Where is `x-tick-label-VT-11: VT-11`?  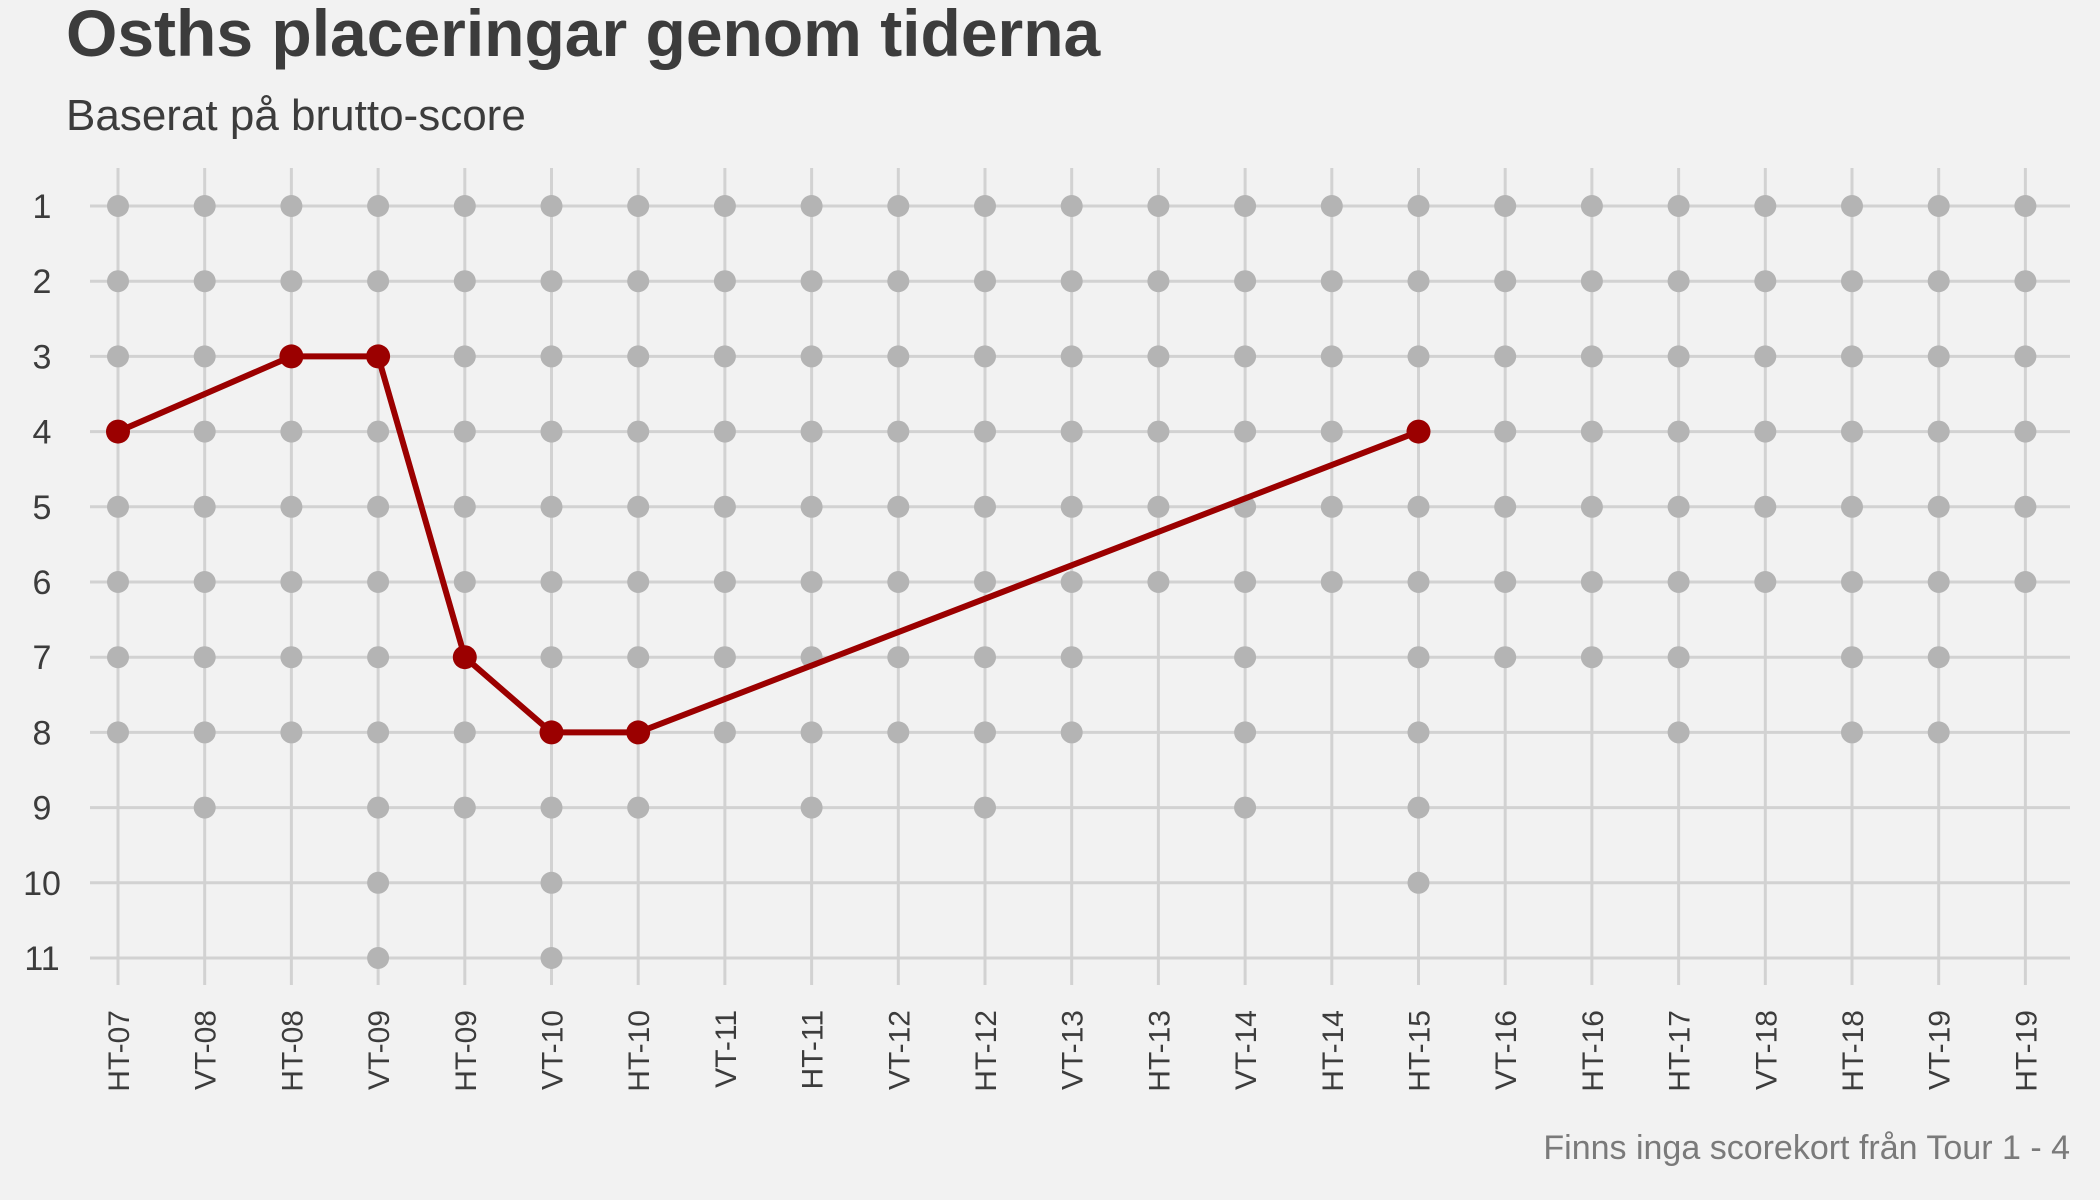 x-tick-label-VT-11: VT-11 is located at coordinates (726, 1049).